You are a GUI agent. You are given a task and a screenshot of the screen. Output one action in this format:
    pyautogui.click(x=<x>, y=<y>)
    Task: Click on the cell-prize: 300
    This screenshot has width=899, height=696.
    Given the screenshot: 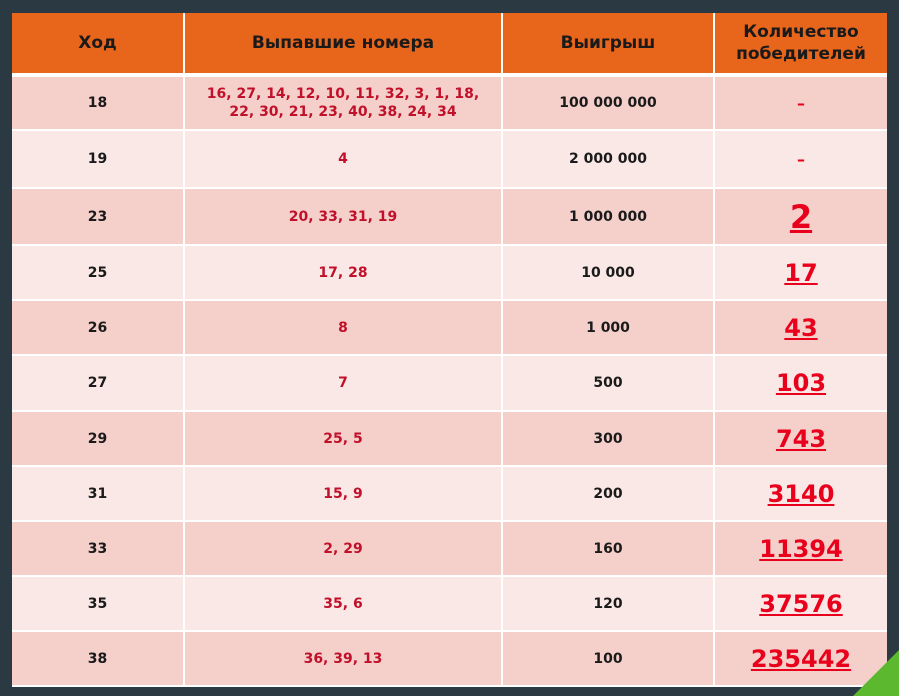 What is the action you would take?
    pyautogui.click(x=608, y=439)
    